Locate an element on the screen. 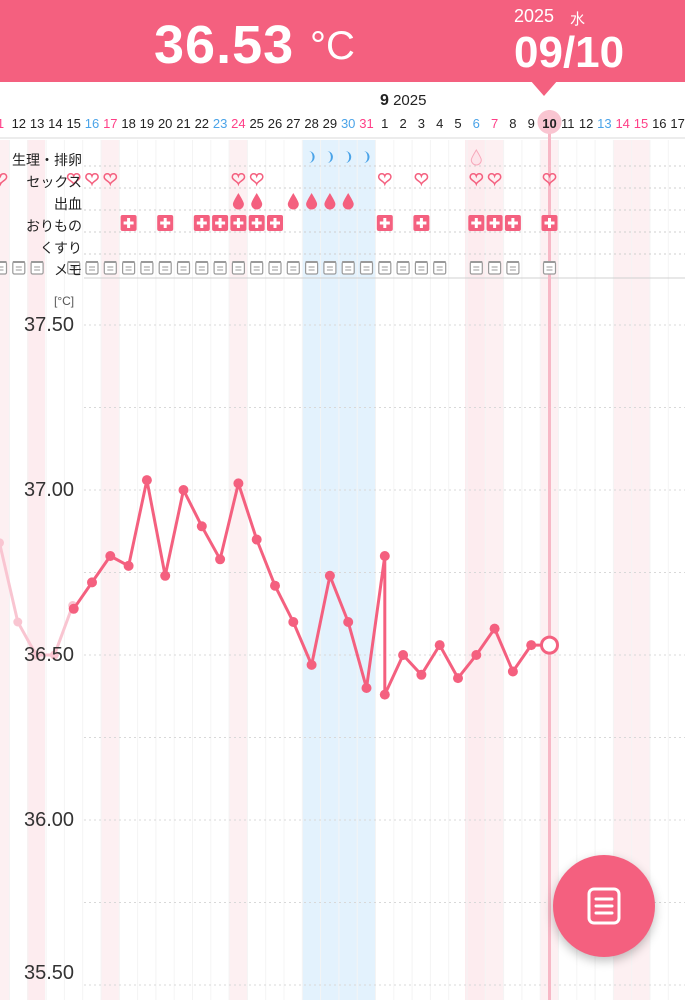 Image resolution: width=685 pixels, height=1000 pixels. day-header-label: 20 is located at coordinates (165, 123).